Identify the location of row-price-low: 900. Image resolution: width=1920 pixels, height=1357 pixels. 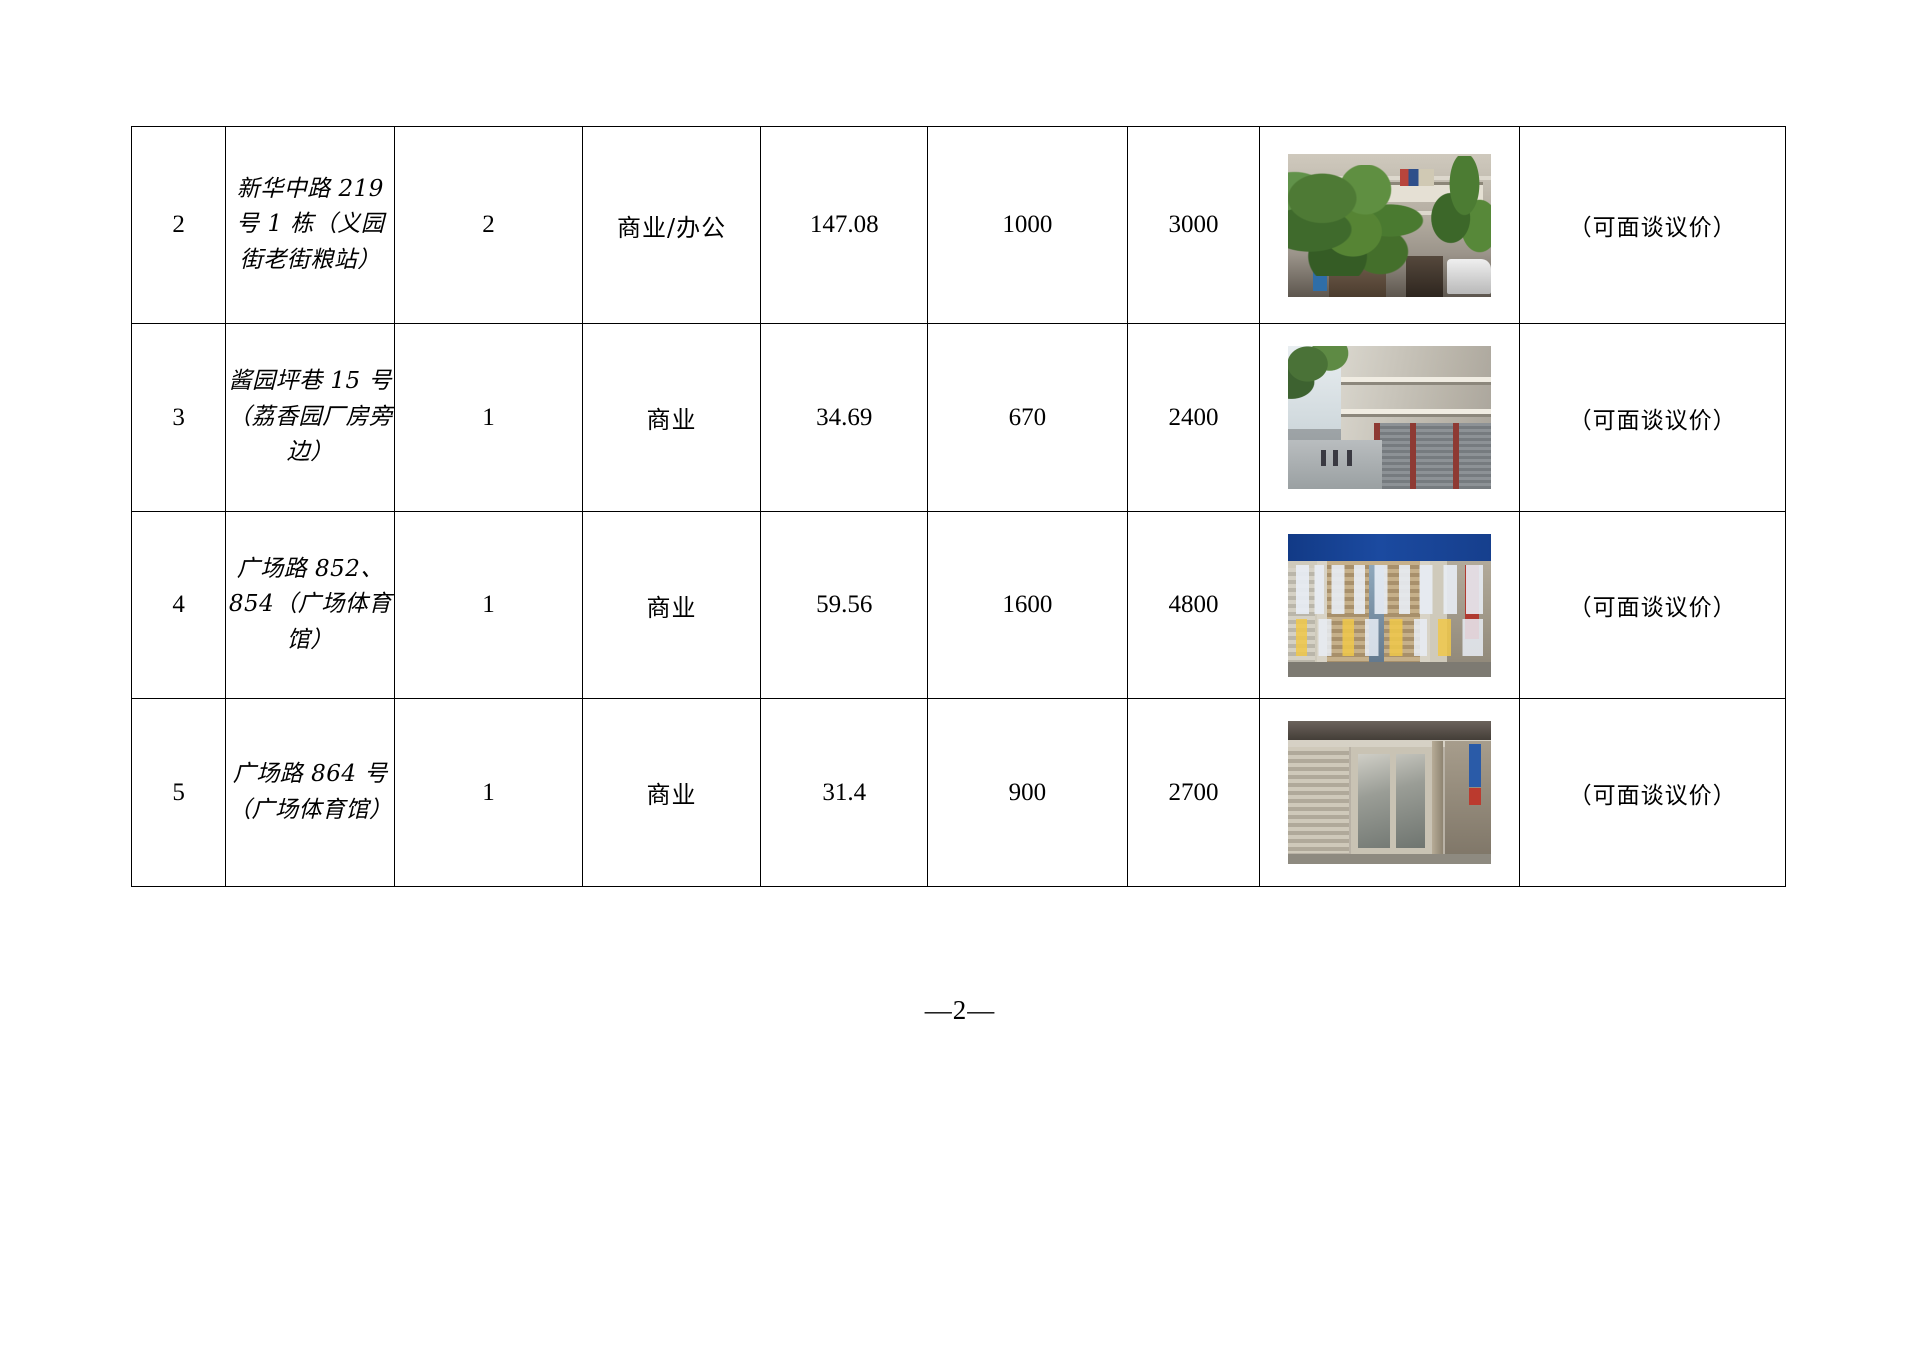
(1027, 792).